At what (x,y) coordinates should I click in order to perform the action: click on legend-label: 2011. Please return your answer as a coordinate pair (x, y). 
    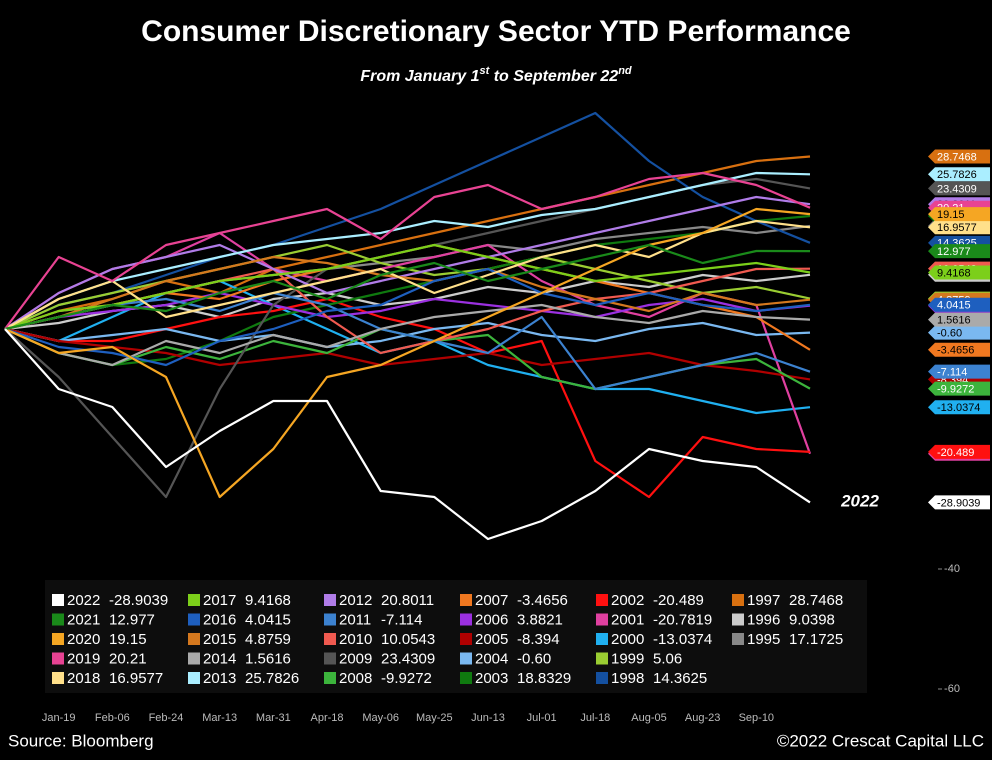
    Looking at the image, I should click on (355, 619).